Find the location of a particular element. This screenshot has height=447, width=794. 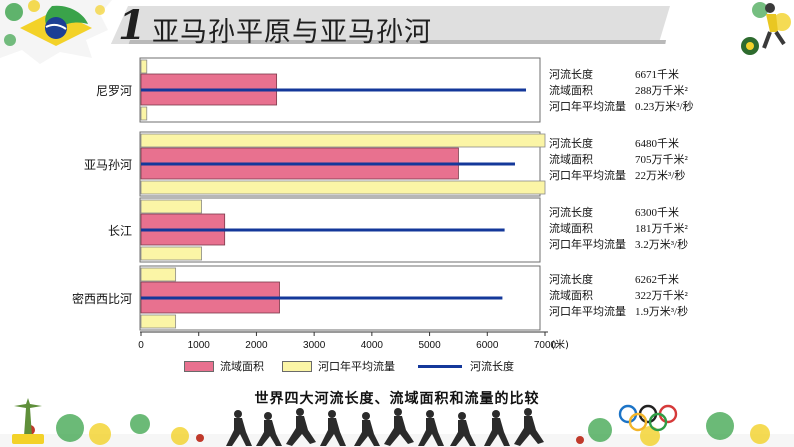

river-info-panel: 河流长度 6480千米 流域面积 705万千米² 河口年平均流量 22万米³/秒 is located at coordinates (649, 160).